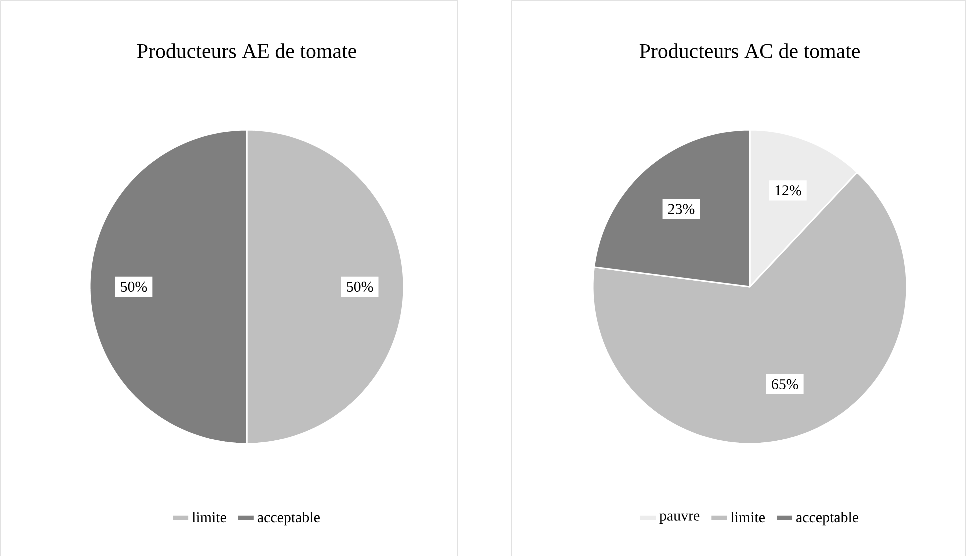 The image size is (968, 556). Describe the element at coordinates (750, 50) in the screenshot. I see `chart-title: Producteurs AC de tomate` at that location.